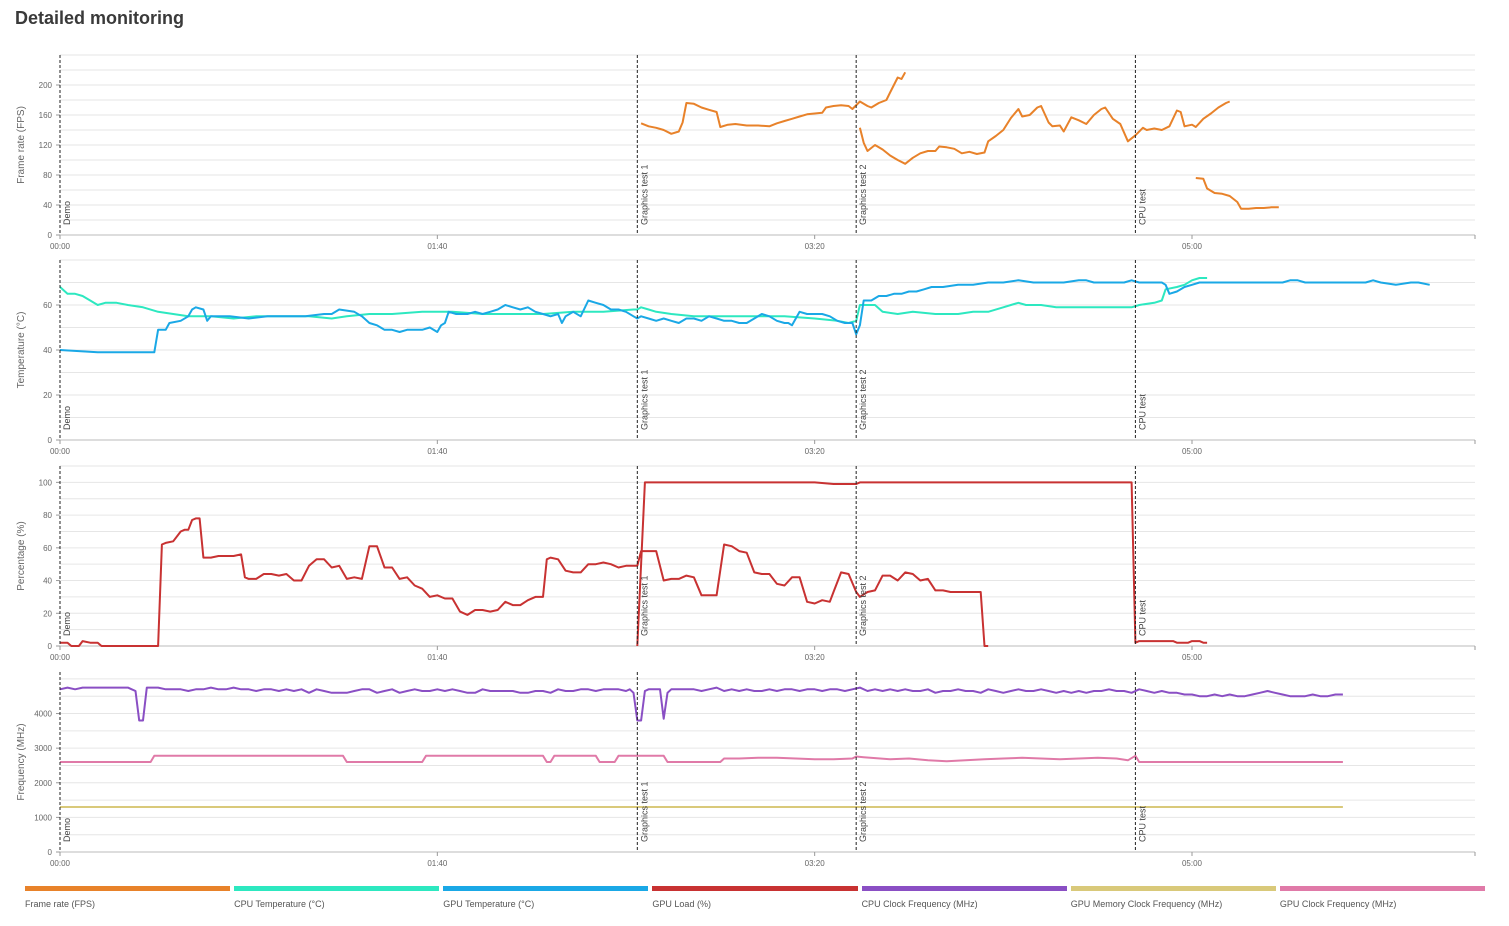 This screenshot has height=926, width=1509. What do you see at coordinates (21, 555) in the screenshot?
I see `y-axis-label: Percentage (%)` at bounding box center [21, 555].